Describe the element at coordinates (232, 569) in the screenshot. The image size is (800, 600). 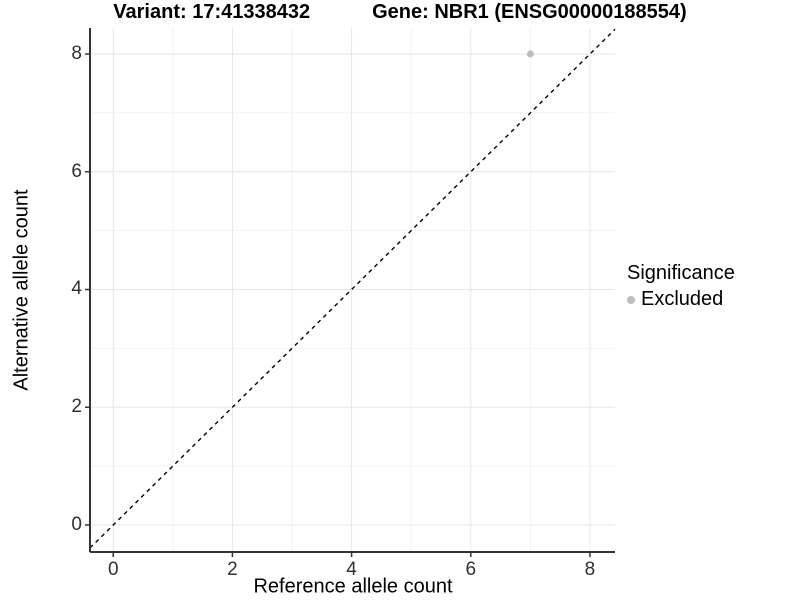
I see `x-tick-label: 2` at that location.